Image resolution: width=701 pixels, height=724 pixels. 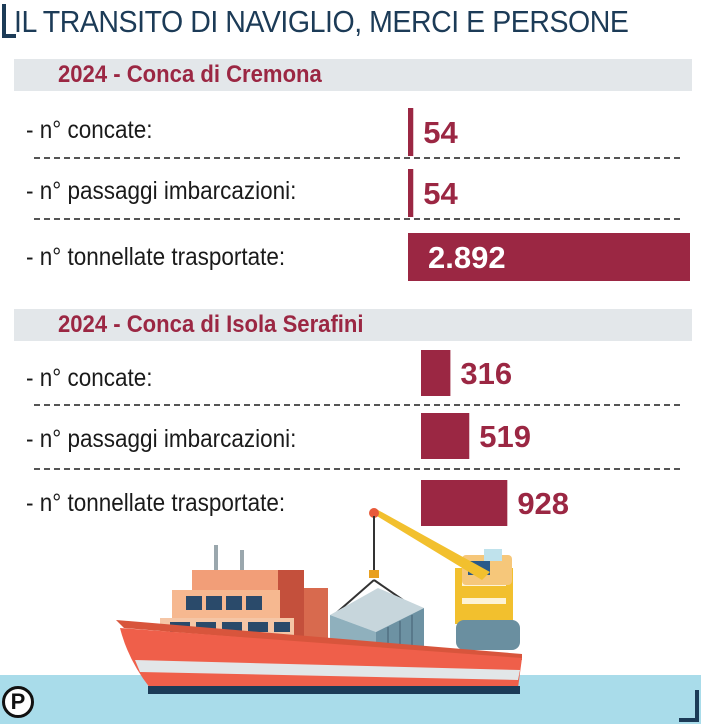 What do you see at coordinates (426, 579) in the screenshot?
I see `crane-icon` at bounding box center [426, 579].